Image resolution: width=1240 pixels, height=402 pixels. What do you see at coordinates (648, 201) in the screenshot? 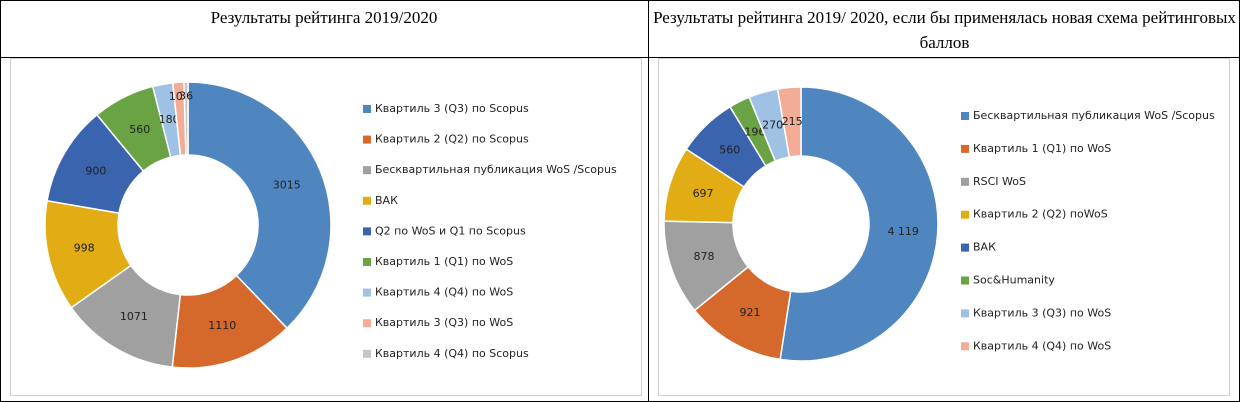
I see `column-divider` at bounding box center [648, 201].